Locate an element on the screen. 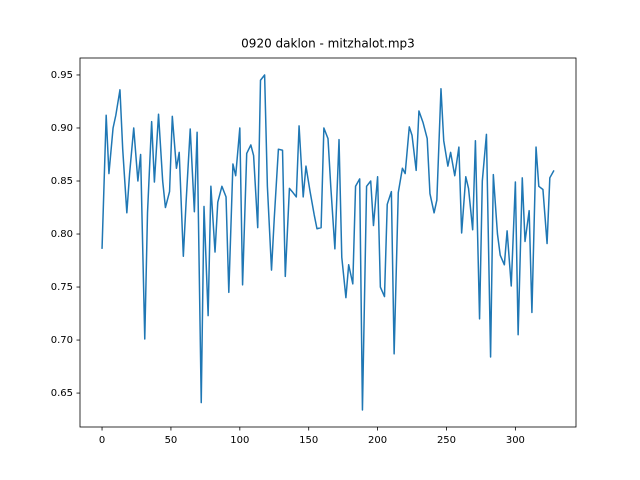 Image resolution: width=640 pixels, height=480 pixels. y-tick-label: 0.65 is located at coordinates (62, 393).